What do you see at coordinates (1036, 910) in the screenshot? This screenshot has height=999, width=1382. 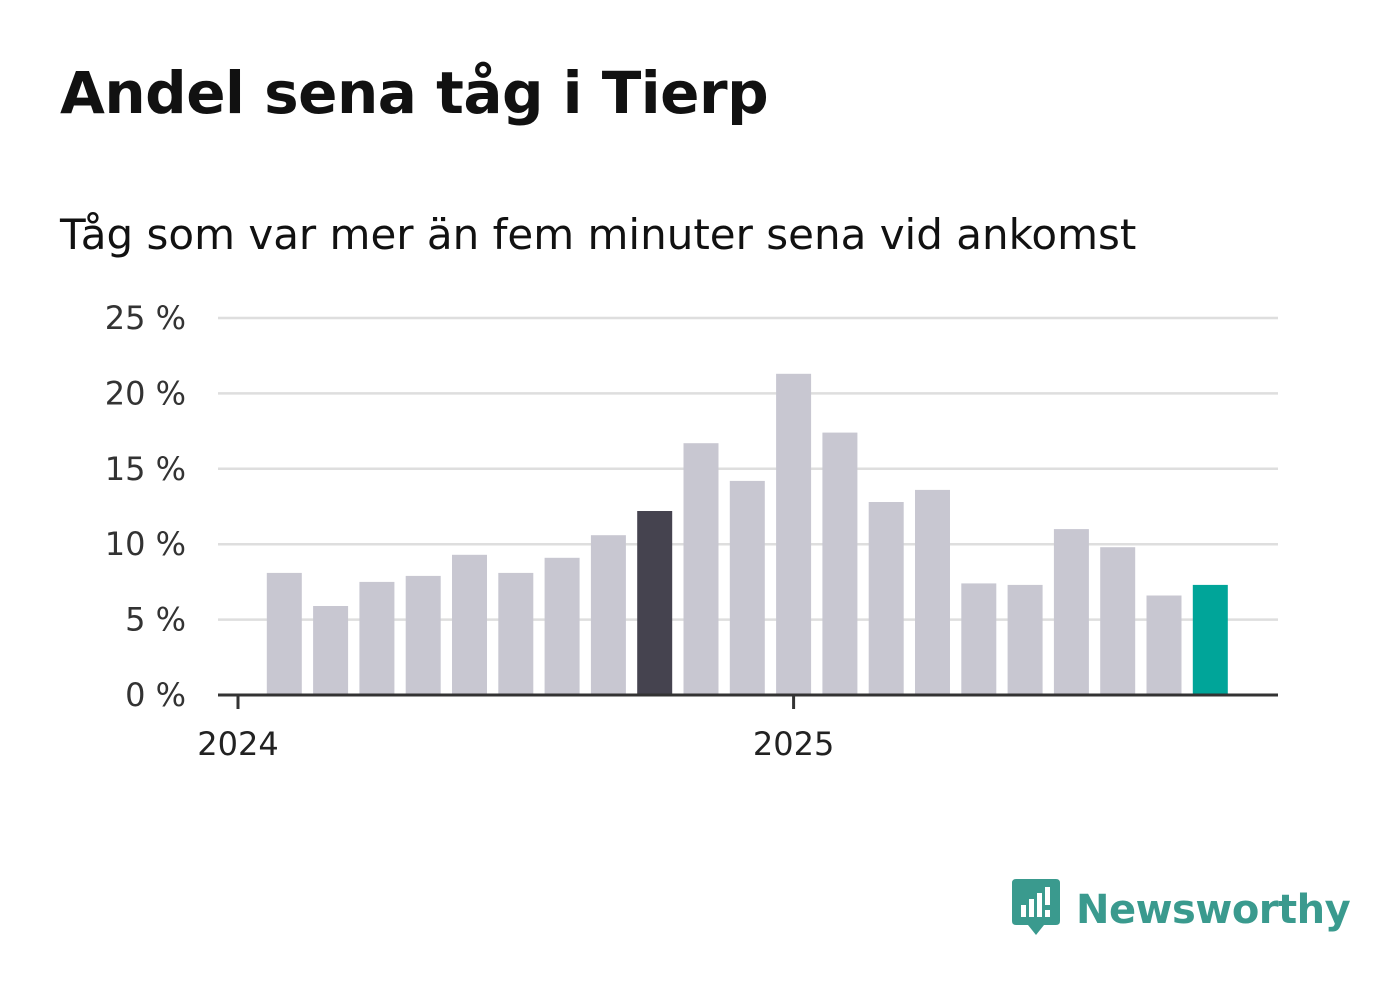 I see `newsworthy-logo-icon` at bounding box center [1036, 910].